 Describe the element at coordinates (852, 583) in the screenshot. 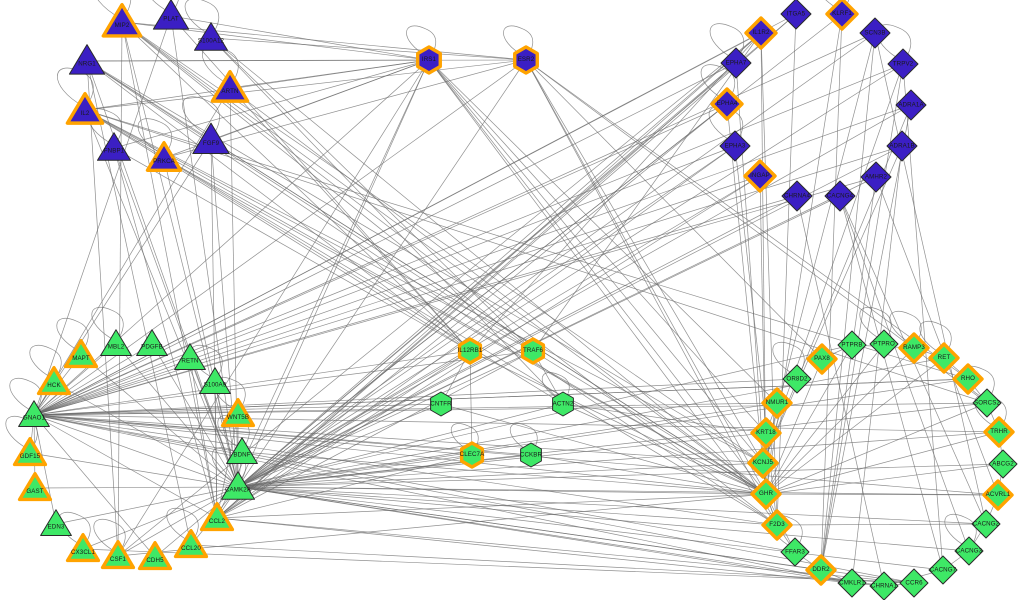

I see `graph-node-cmklr1: CMKLR1` at that location.